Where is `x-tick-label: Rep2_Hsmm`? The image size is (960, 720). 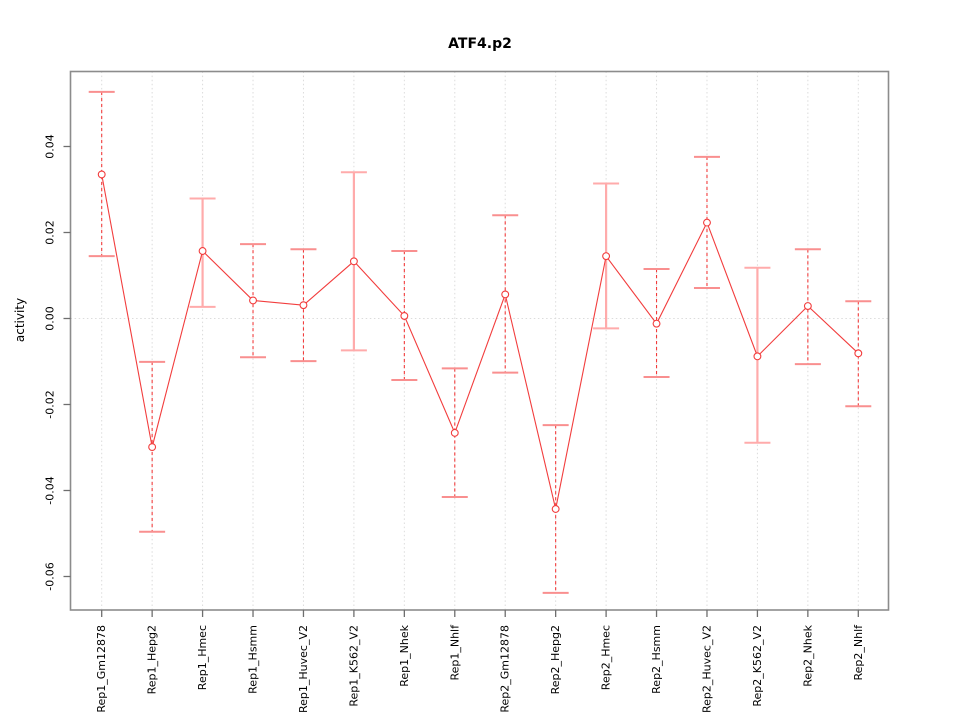 x-tick-label: Rep2_Hsmm is located at coordinates (656, 659).